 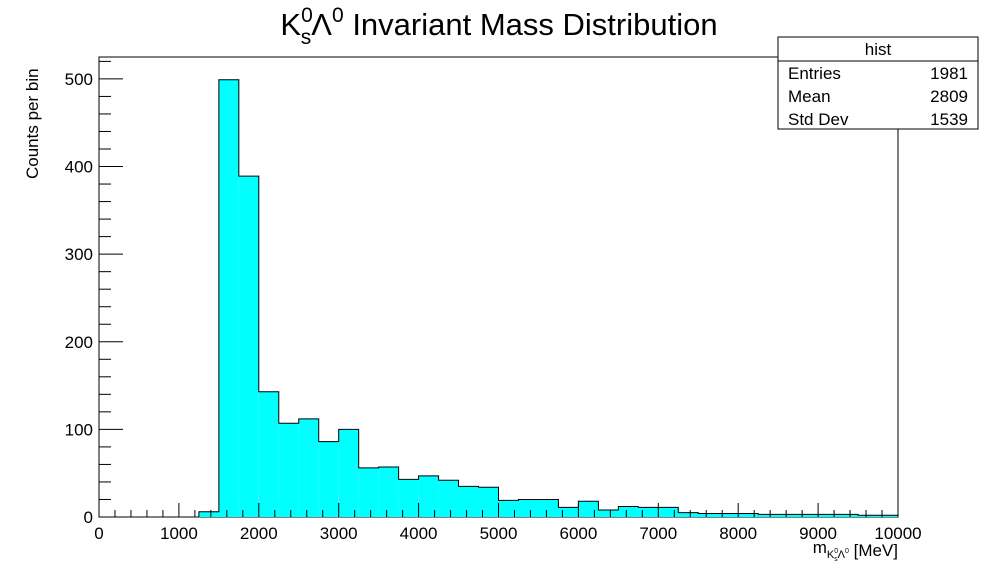 What do you see at coordinates (419, 533) in the screenshot?
I see `x-tick-label: 4000` at bounding box center [419, 533].